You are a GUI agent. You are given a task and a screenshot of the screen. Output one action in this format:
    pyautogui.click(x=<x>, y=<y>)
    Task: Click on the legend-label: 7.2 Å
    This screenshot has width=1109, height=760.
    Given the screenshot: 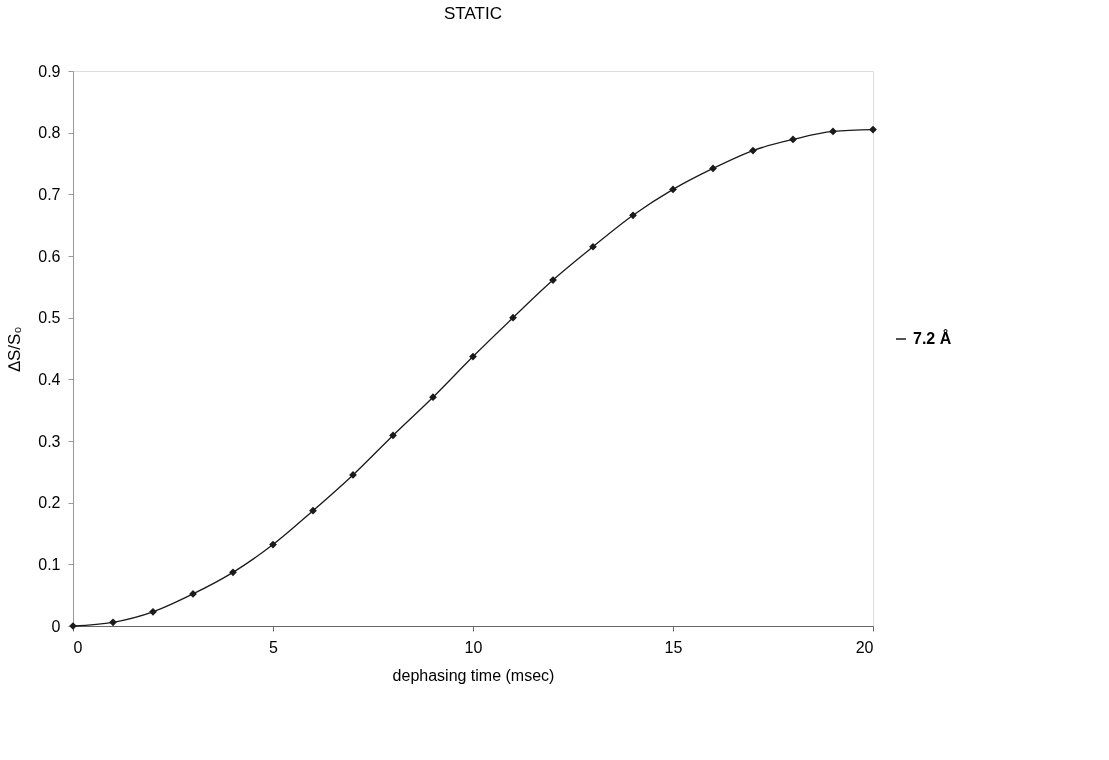 What is the action you would take?
    pyautogui.click(x=932, y=338)
    